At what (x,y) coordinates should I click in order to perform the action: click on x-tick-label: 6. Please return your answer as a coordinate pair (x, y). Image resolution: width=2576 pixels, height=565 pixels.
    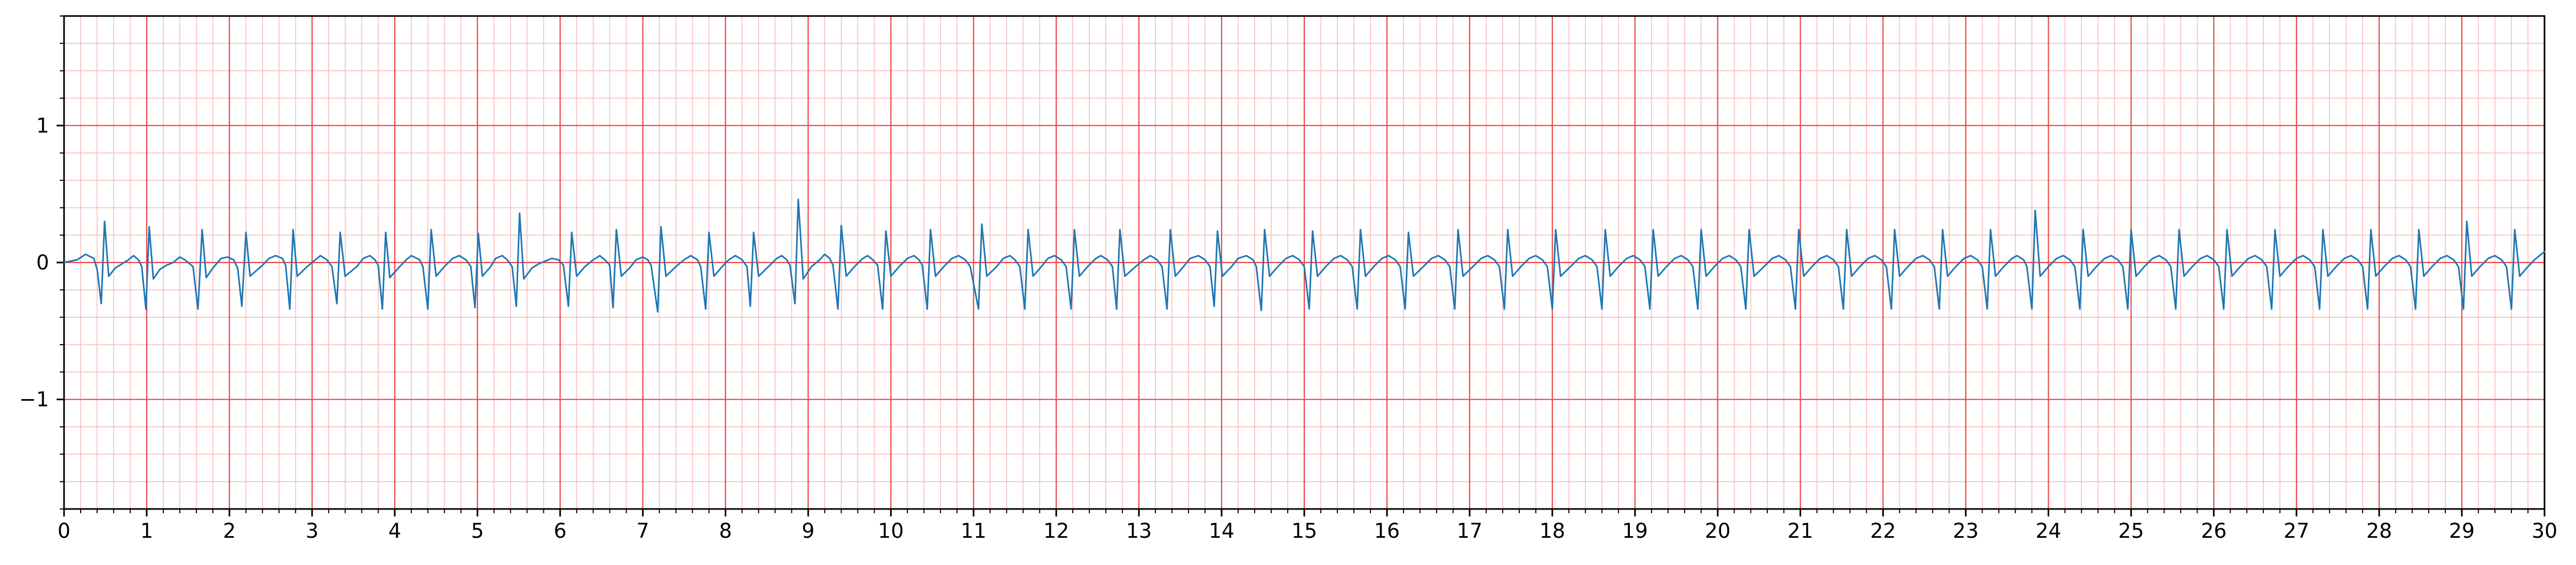
    Looking at the image, I should click on (561, 531).